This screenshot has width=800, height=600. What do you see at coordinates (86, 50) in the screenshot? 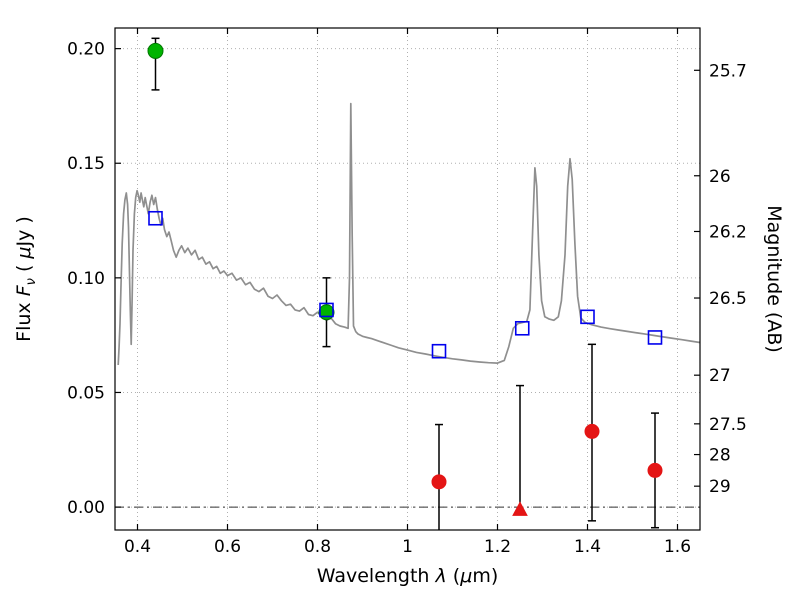
I see `y-tick-label: 0.20` at bounding box center [86, 50].